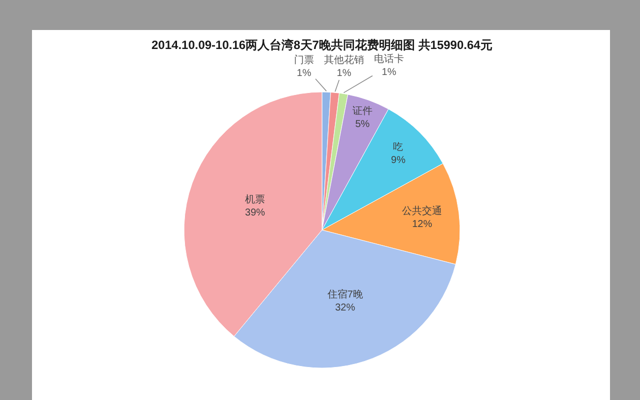 The width and height of the screenshot is (640, 400). I want to click on slice-label: 其他花销, so click(344, 60).